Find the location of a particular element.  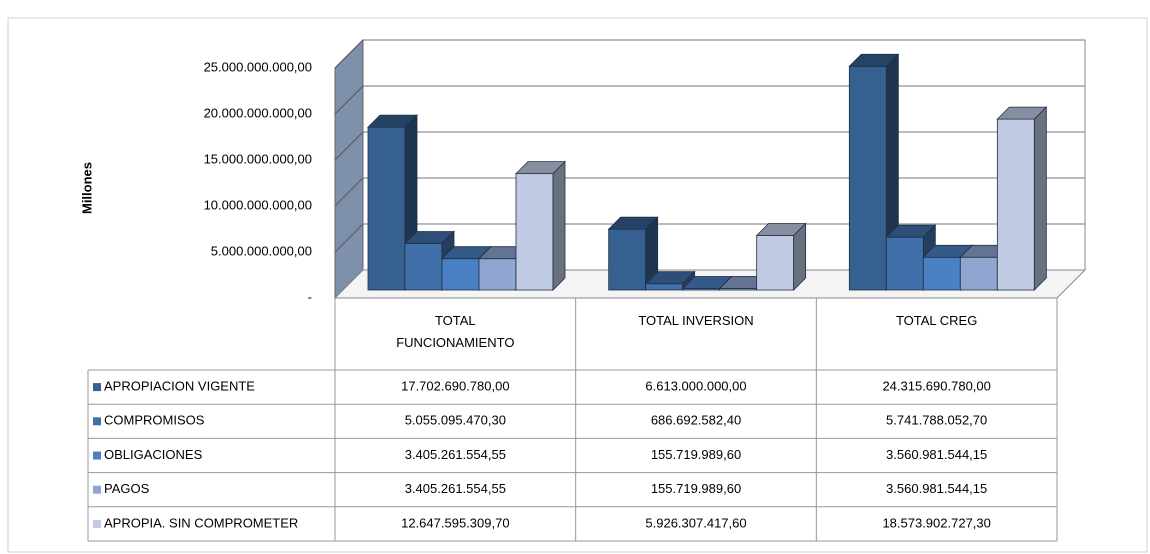

y-tick-label: 5.000.000.000,00 is located at coordinates (261, 250).